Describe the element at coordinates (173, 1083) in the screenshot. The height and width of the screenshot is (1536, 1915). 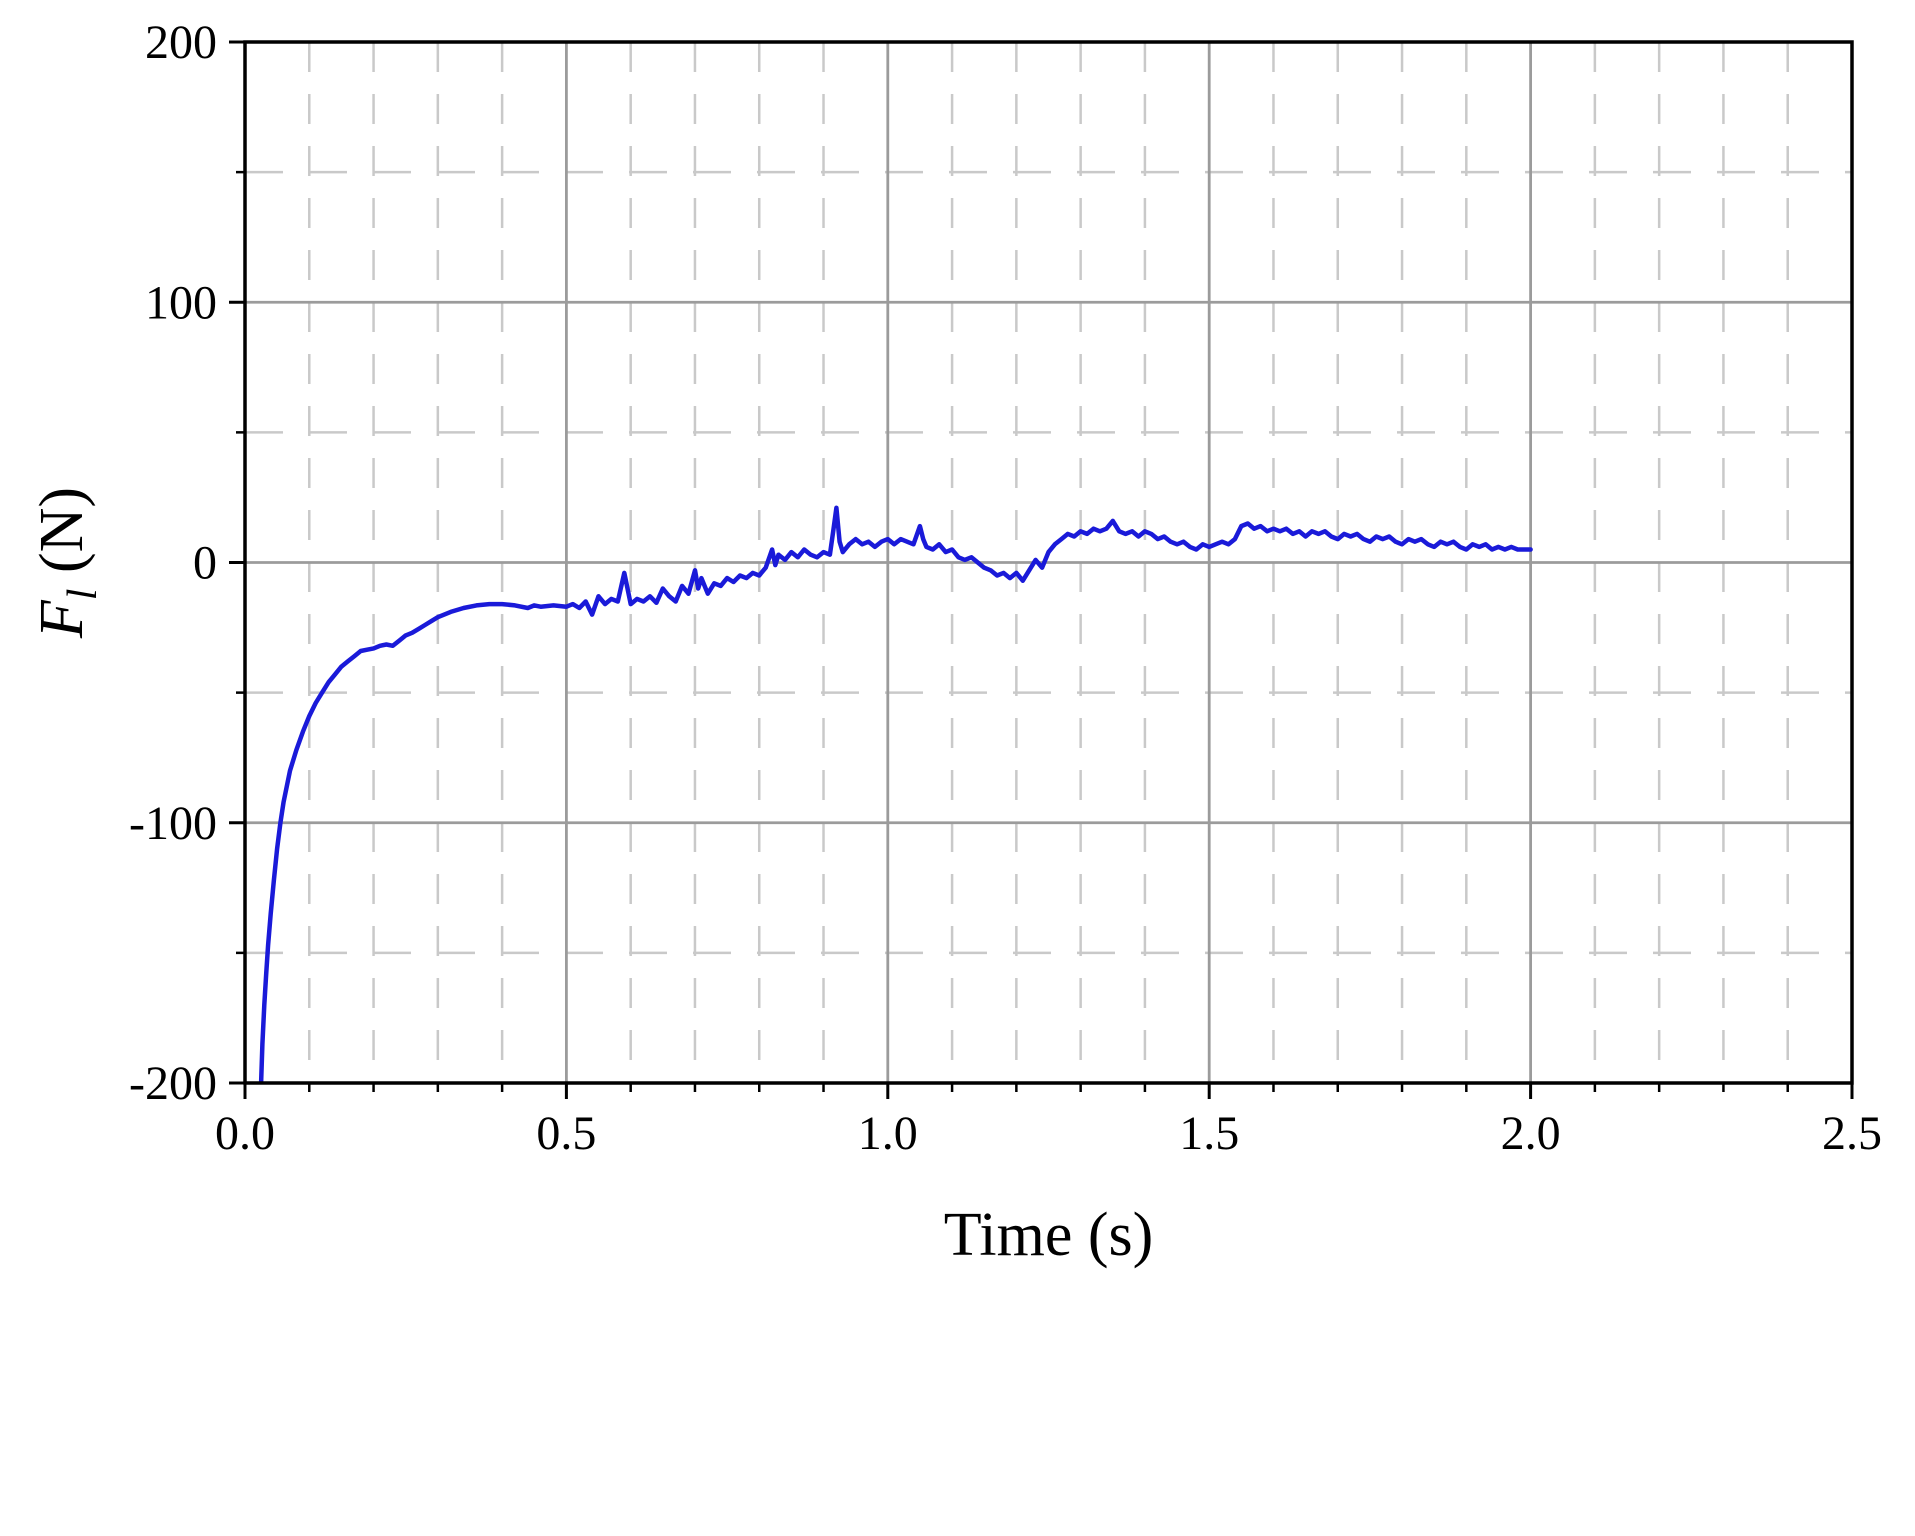
I see `y-tick-label: -200` at that location.